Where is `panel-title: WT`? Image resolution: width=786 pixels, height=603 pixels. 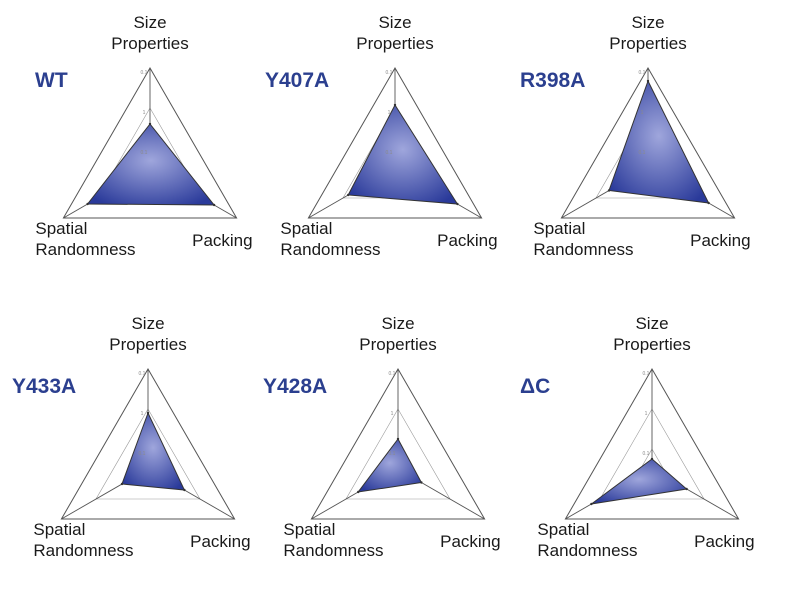
panel-title: WT is located at coordinates (51, 80).